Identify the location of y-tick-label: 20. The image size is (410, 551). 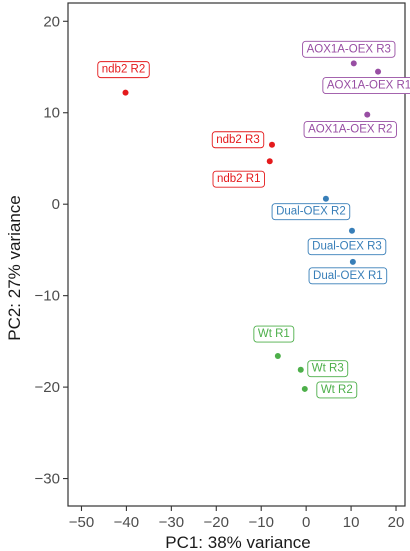
(51, 21).